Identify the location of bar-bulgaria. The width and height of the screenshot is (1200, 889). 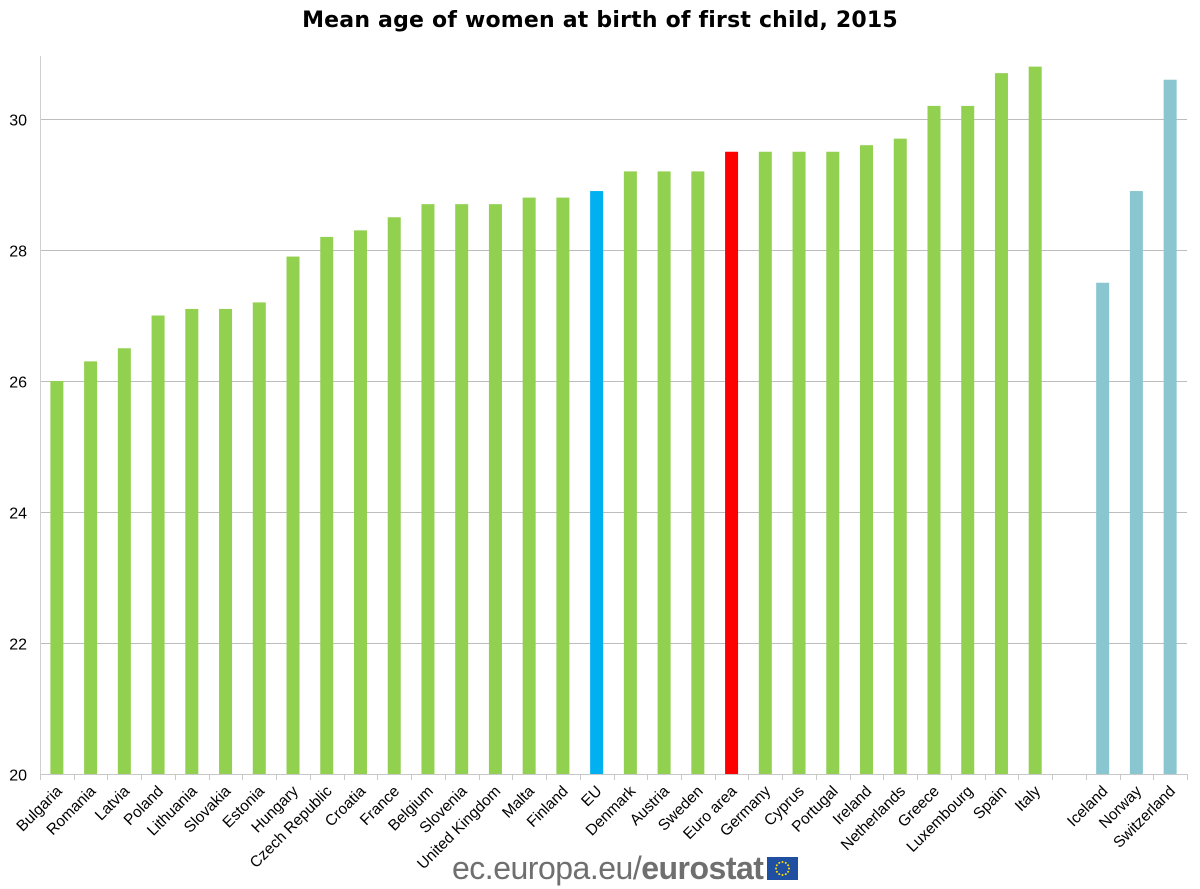
(57, 577).